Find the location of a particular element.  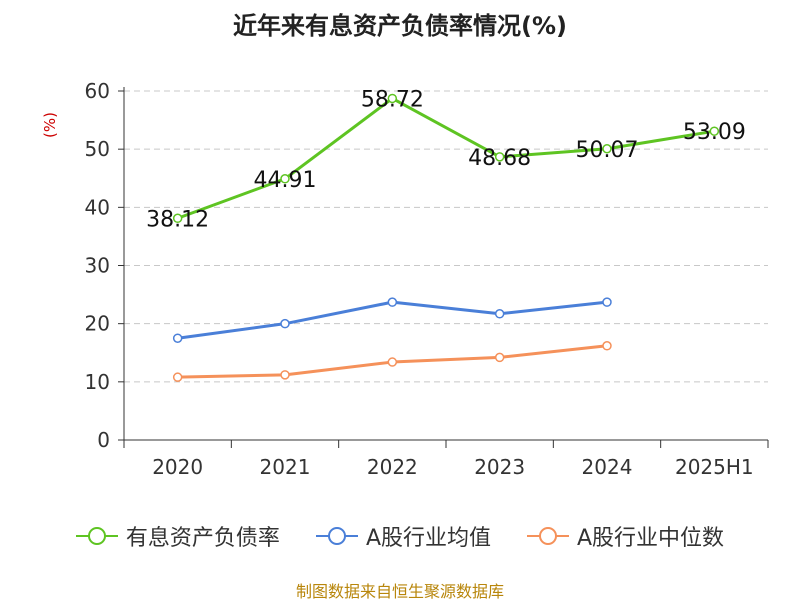

y-tick-label-0: 0 is located at coordinates (103, 440).